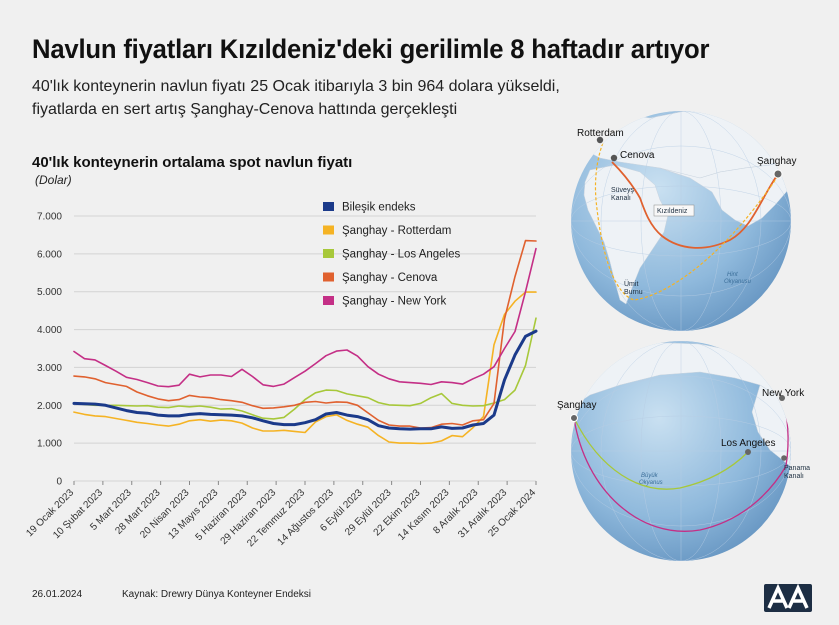 This screenshot has height=625, width=839. Describe the element at coordinates (778, 174) in the screenshot. I see `marker-sanghay-top` at that location.